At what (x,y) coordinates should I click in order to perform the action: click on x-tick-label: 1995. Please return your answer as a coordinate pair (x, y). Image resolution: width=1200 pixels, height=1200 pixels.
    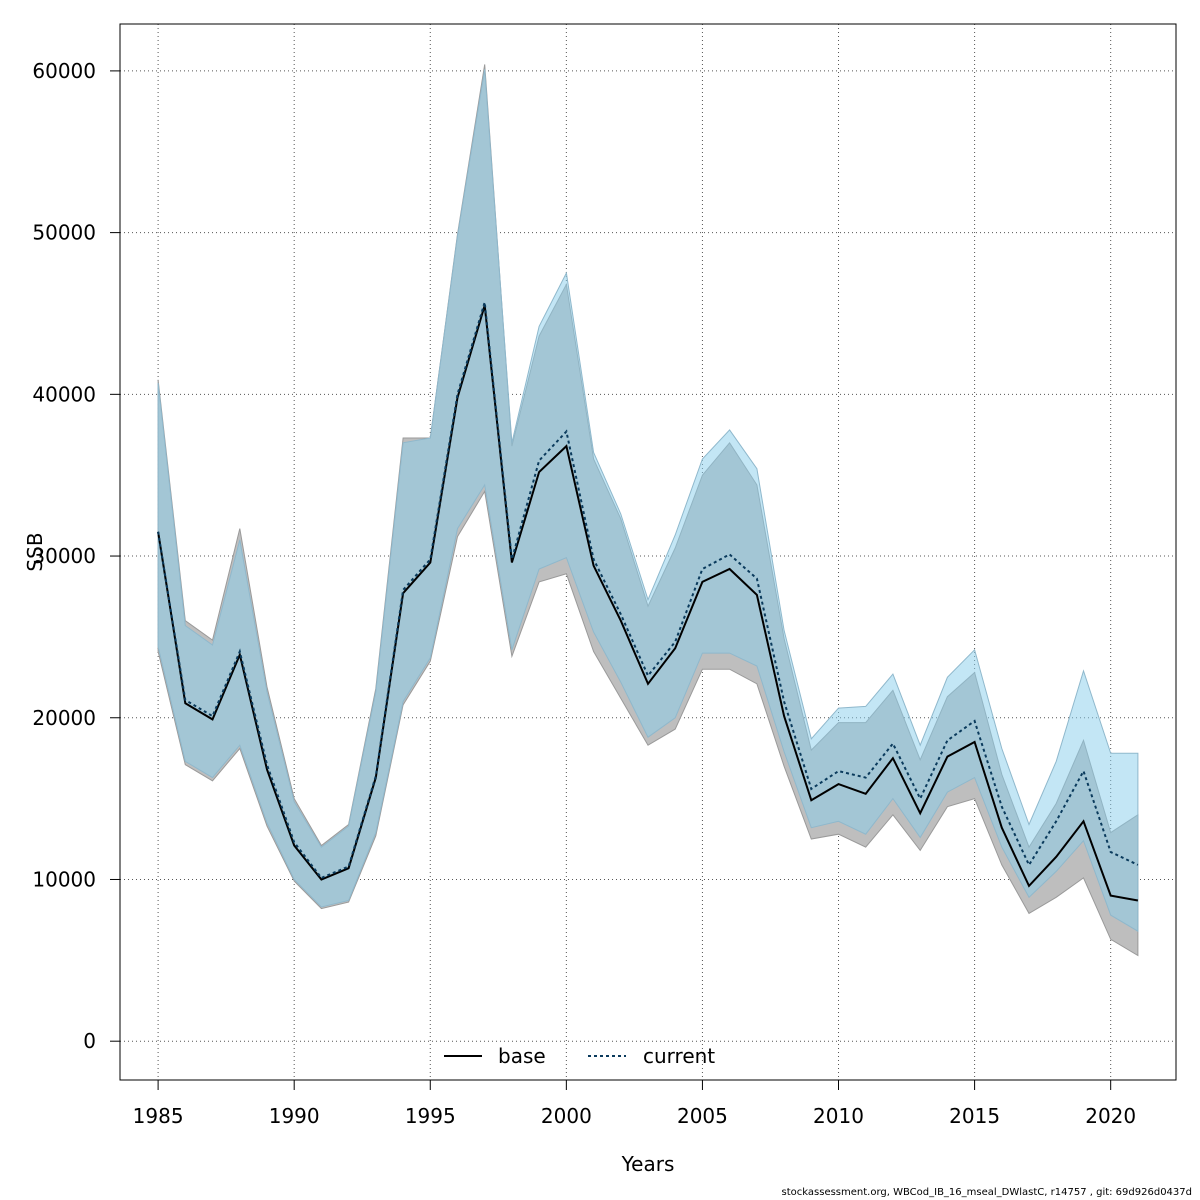
    Looking at the image, I should click on (430, 1116).